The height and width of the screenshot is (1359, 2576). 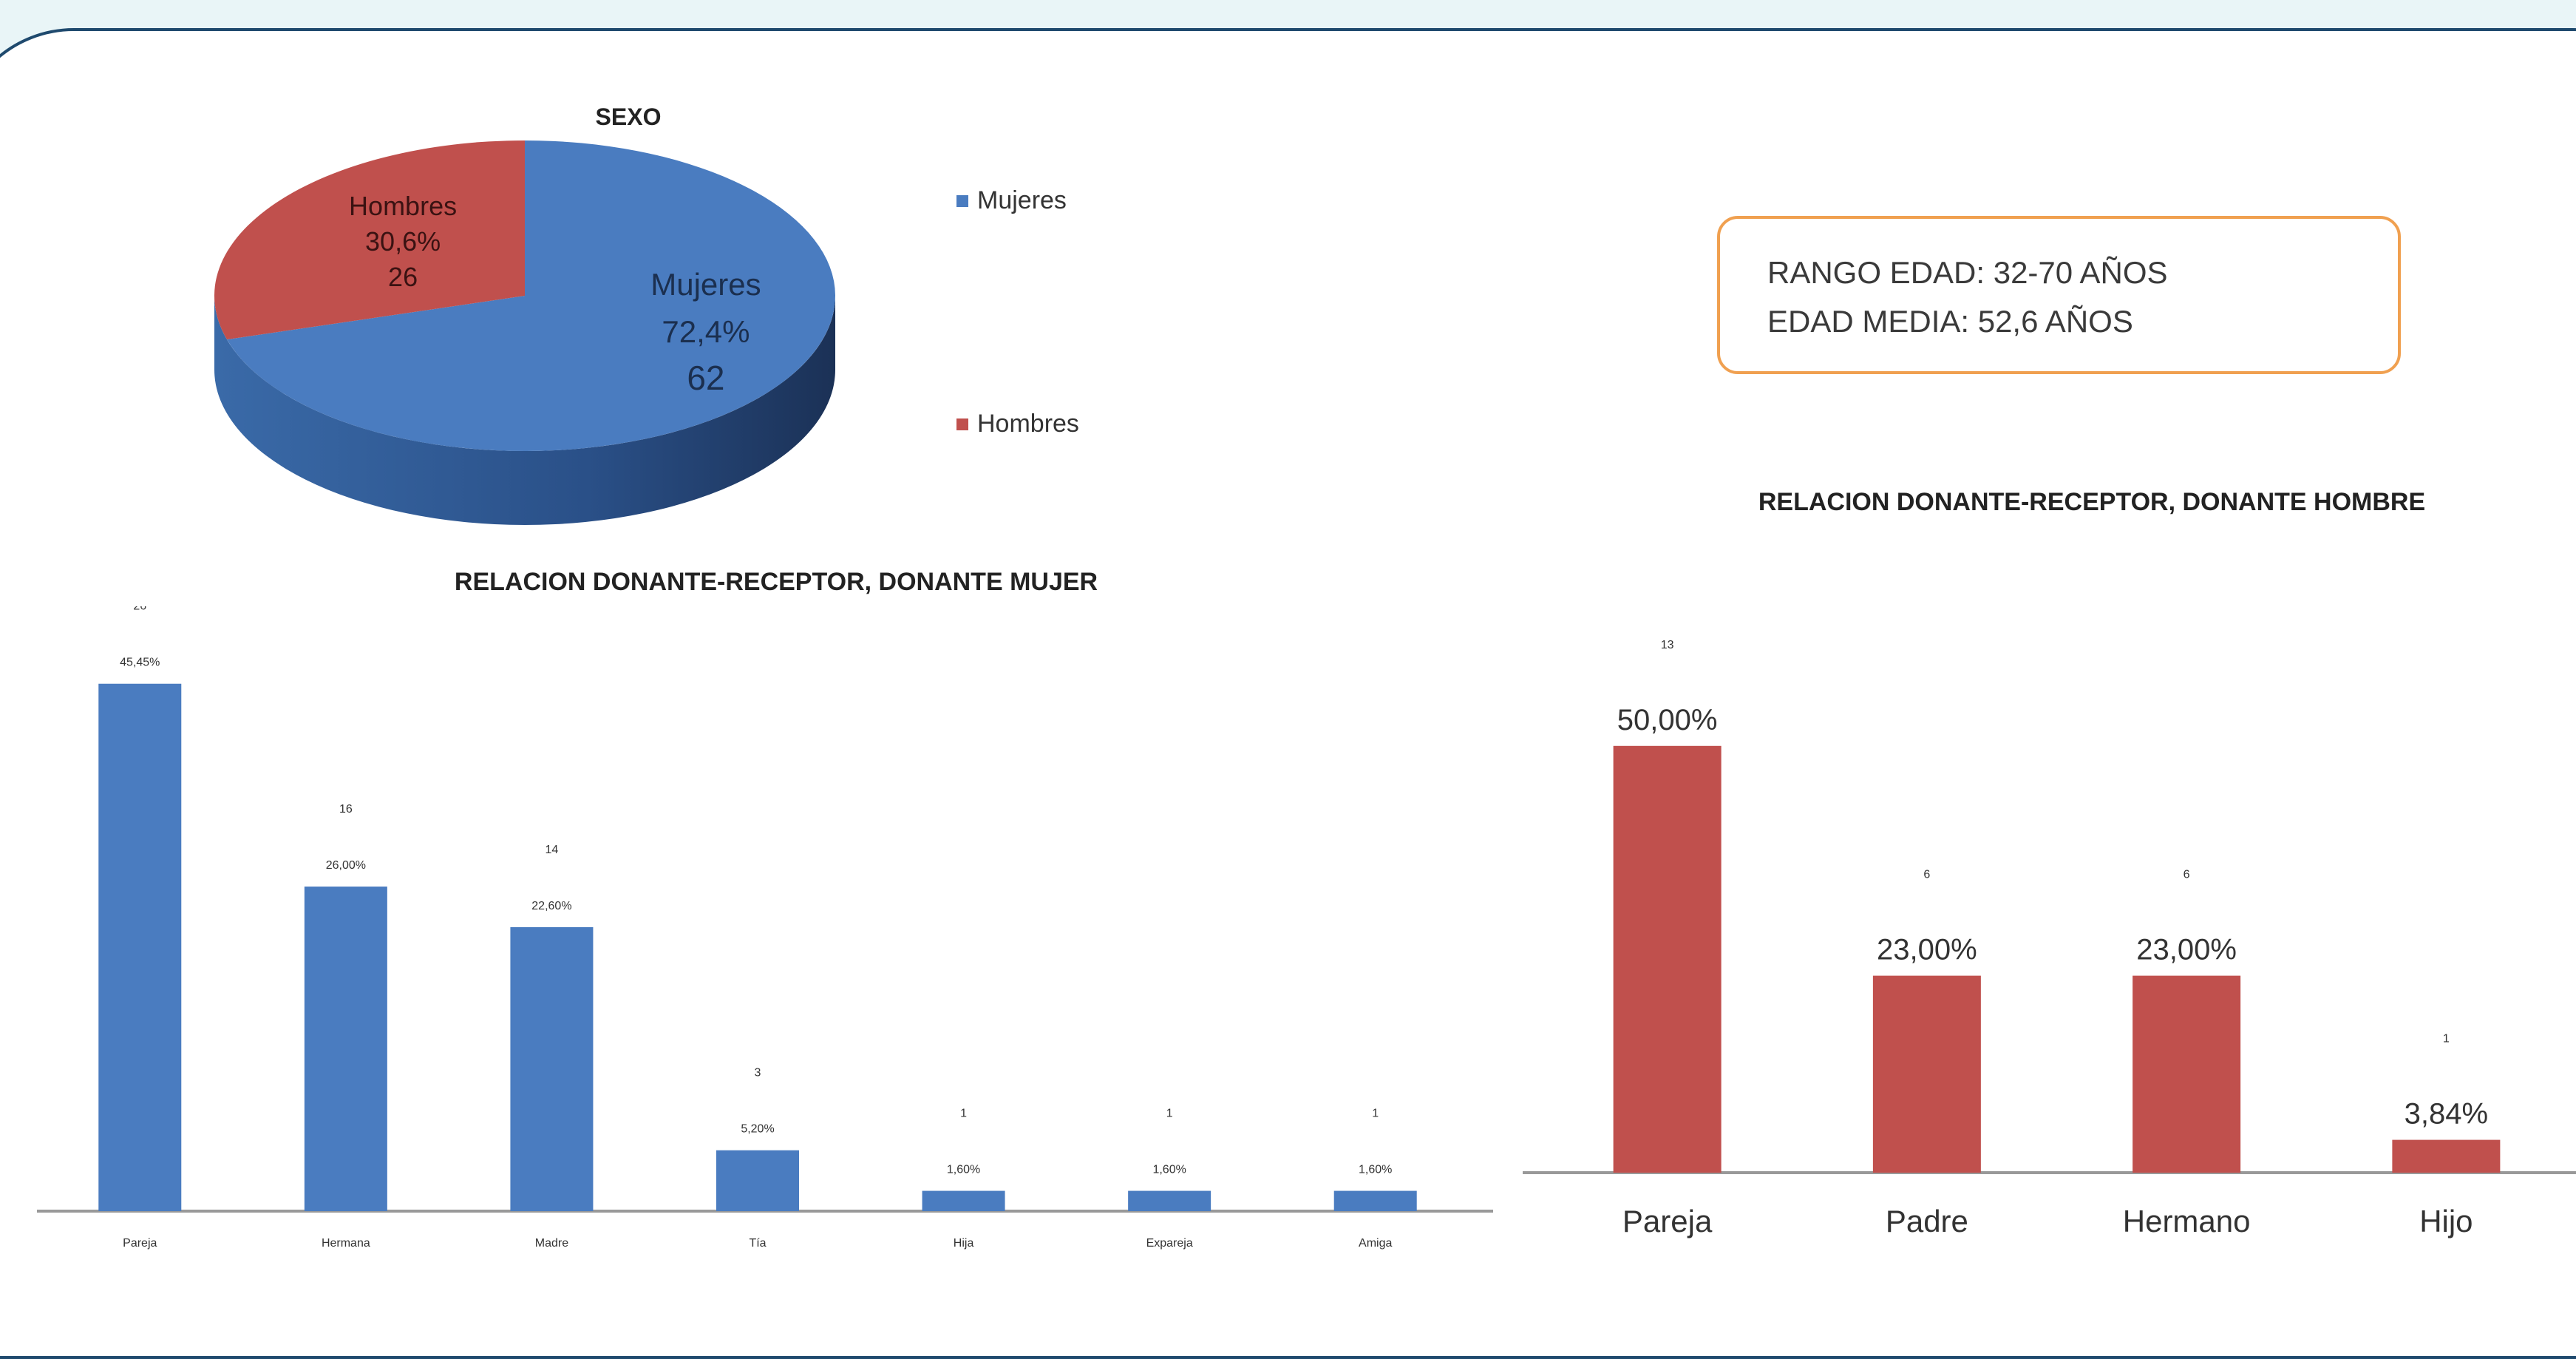 What do you see at coordinates (2446, 1115) in the screenshot?
I see `bar-percent-label: 3,84%` at bounding box center [2446, 1115].